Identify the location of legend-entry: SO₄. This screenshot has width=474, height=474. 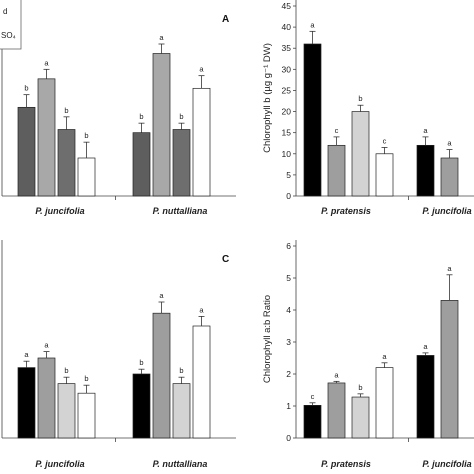
(8, 35).